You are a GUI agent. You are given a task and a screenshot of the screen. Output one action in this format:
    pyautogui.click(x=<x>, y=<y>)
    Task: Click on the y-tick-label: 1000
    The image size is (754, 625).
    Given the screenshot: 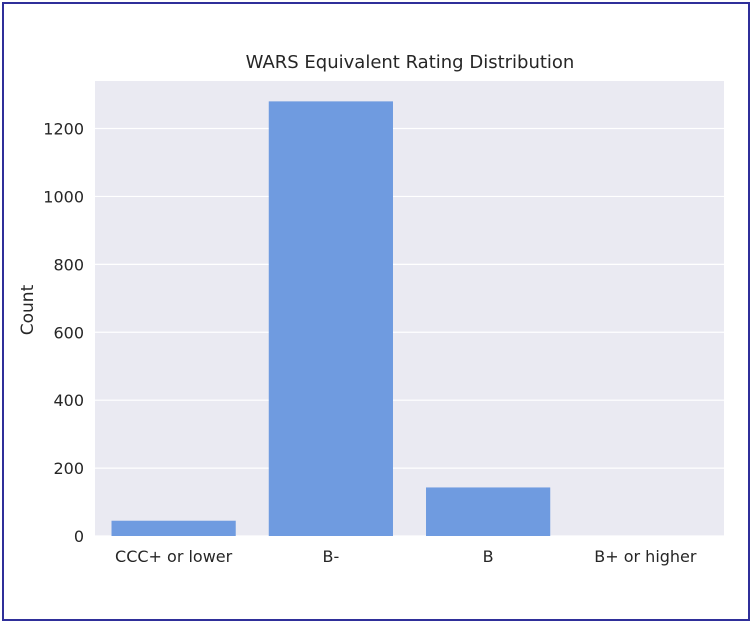 What is the action you would take?
    pyautogui.click(x=63, y=196)
    